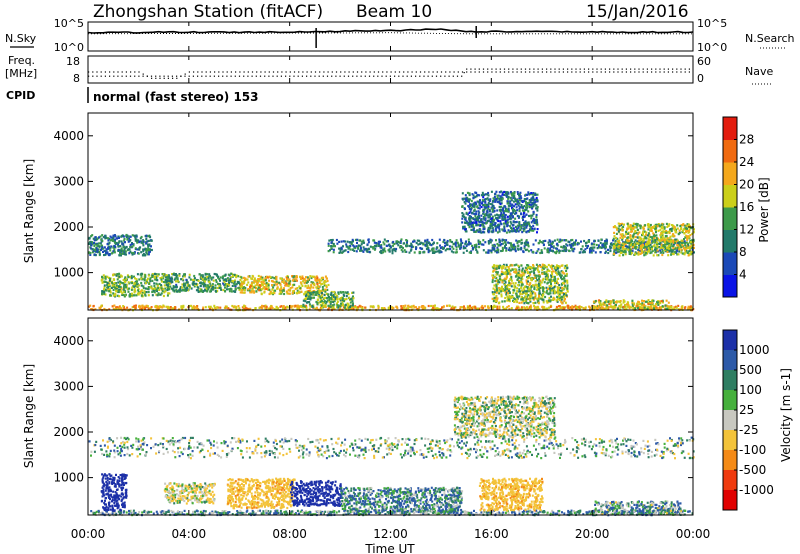 This screenshot has height=554, width=800. What do you see at coordinates (704, 61) in the screenshot?
I see `nave-tick-top: 60` at bounding box center [704, 61].